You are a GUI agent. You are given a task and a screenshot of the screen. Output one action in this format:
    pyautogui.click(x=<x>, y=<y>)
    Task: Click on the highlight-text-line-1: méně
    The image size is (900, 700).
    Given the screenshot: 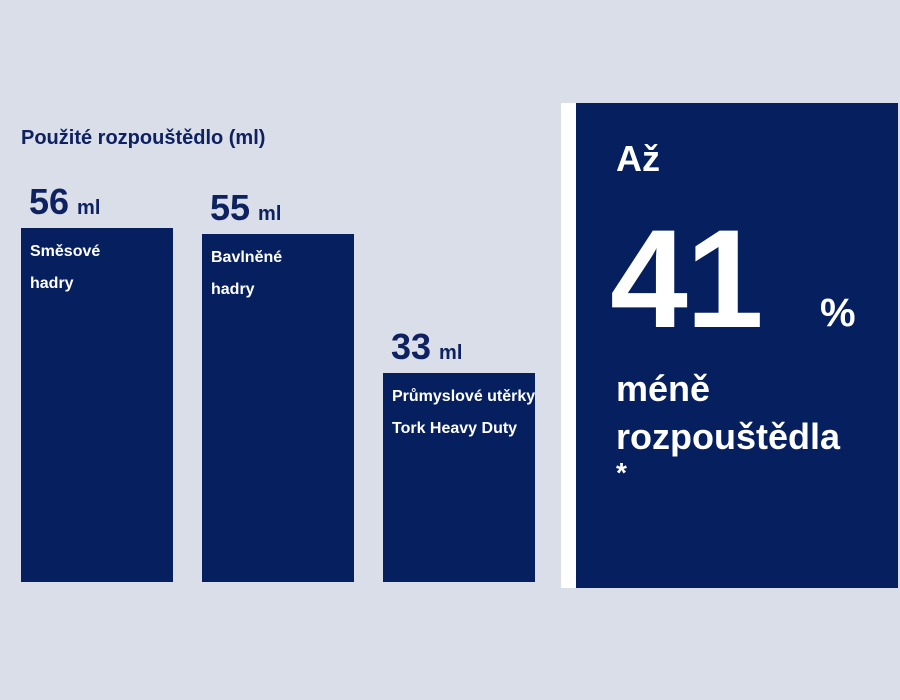 What is the action you would take?
    pyautogui.click(x=663, y=388)
    